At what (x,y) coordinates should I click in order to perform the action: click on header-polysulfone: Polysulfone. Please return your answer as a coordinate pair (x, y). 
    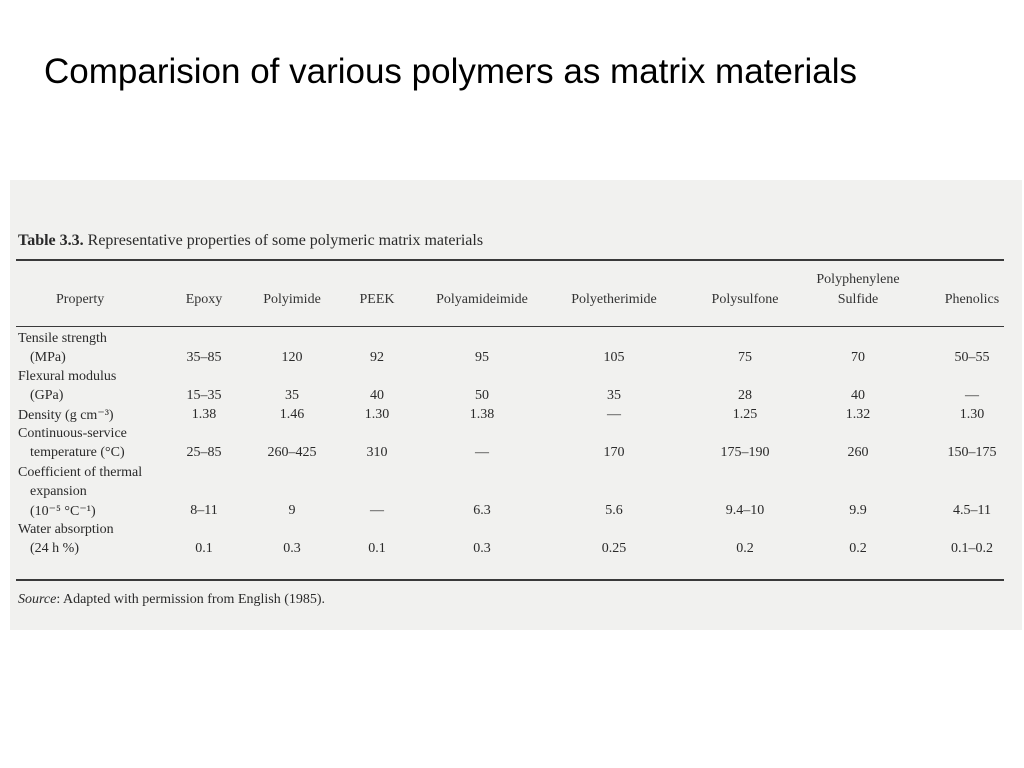
    Looking at the image, I should click on (745, 299).